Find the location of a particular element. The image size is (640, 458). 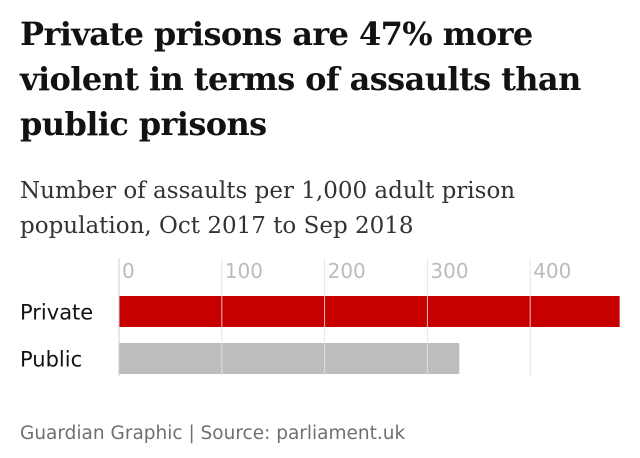

tick-label-100: 100 is located at coordinates (244, 271).